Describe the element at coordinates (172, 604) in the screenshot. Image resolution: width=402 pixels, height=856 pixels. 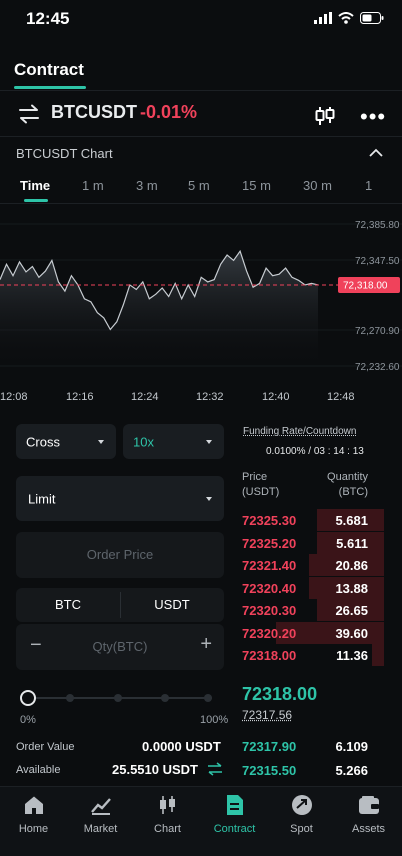
I see `unit-usdt-button: USDT` at that location.